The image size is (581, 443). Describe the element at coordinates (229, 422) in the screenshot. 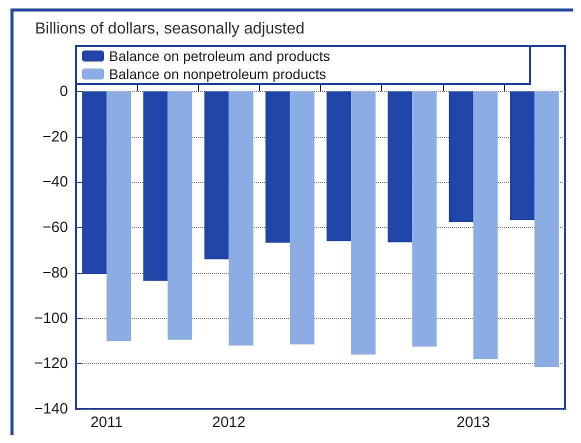

I see `x-tick-label: 2012` at that location.